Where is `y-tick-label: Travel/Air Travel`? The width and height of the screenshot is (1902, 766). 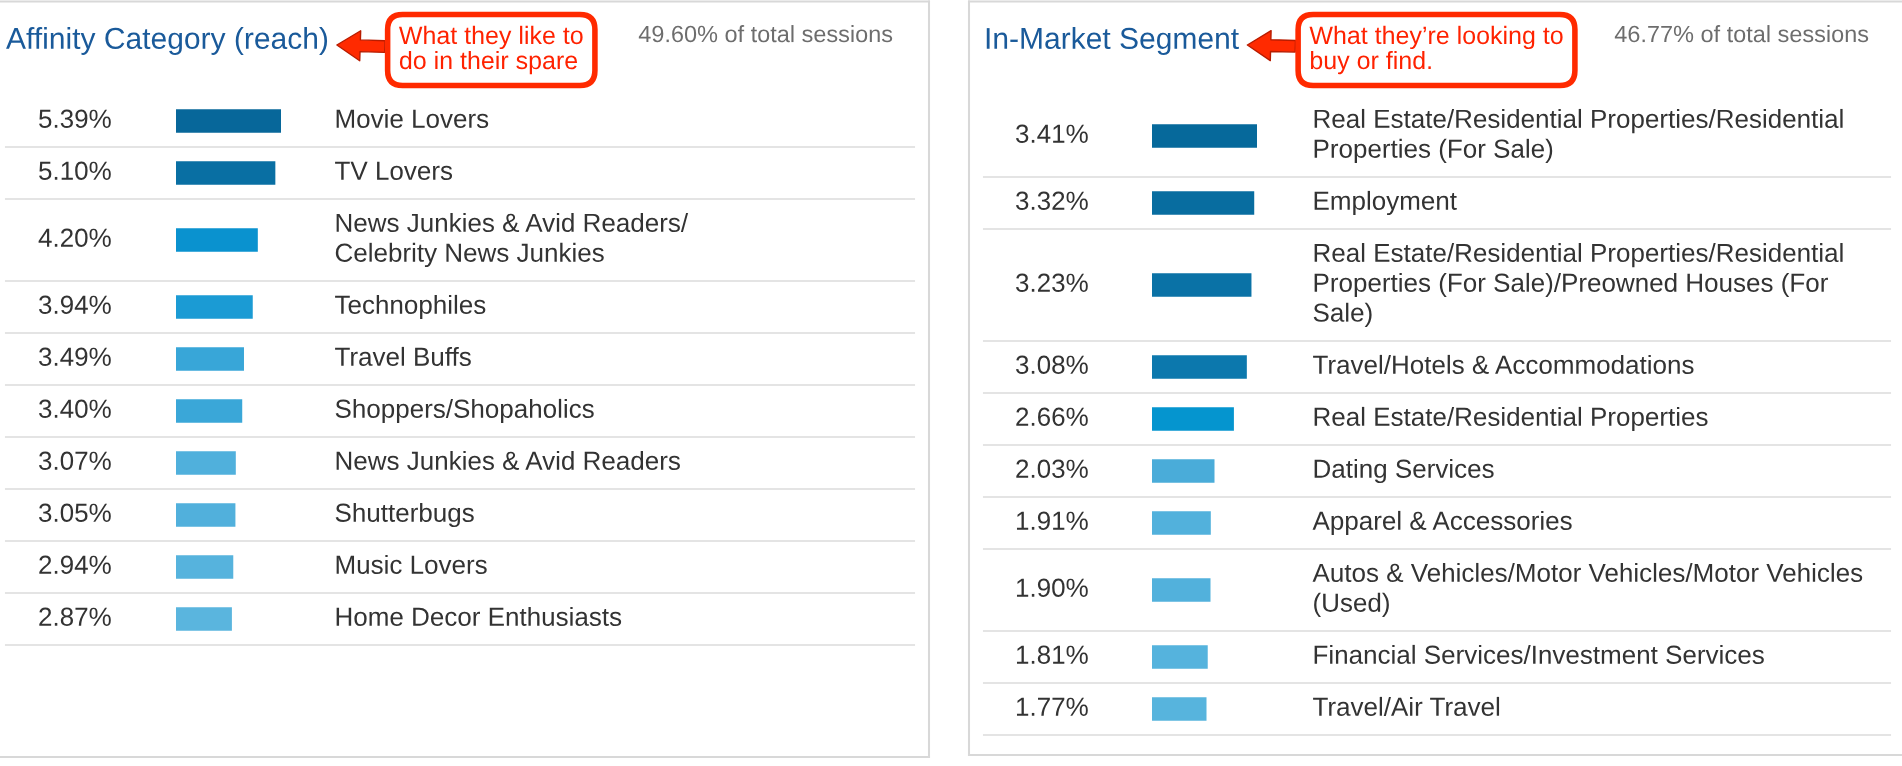
y-tick-label: Travel/Air Travel is located at coordinates (1406, 706).